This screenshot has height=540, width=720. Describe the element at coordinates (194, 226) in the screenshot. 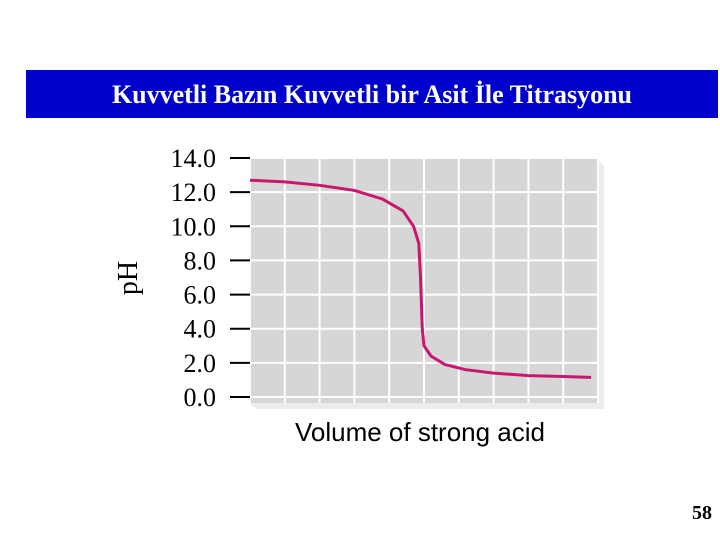

I see `y-tick-label: 10.0` at that location.